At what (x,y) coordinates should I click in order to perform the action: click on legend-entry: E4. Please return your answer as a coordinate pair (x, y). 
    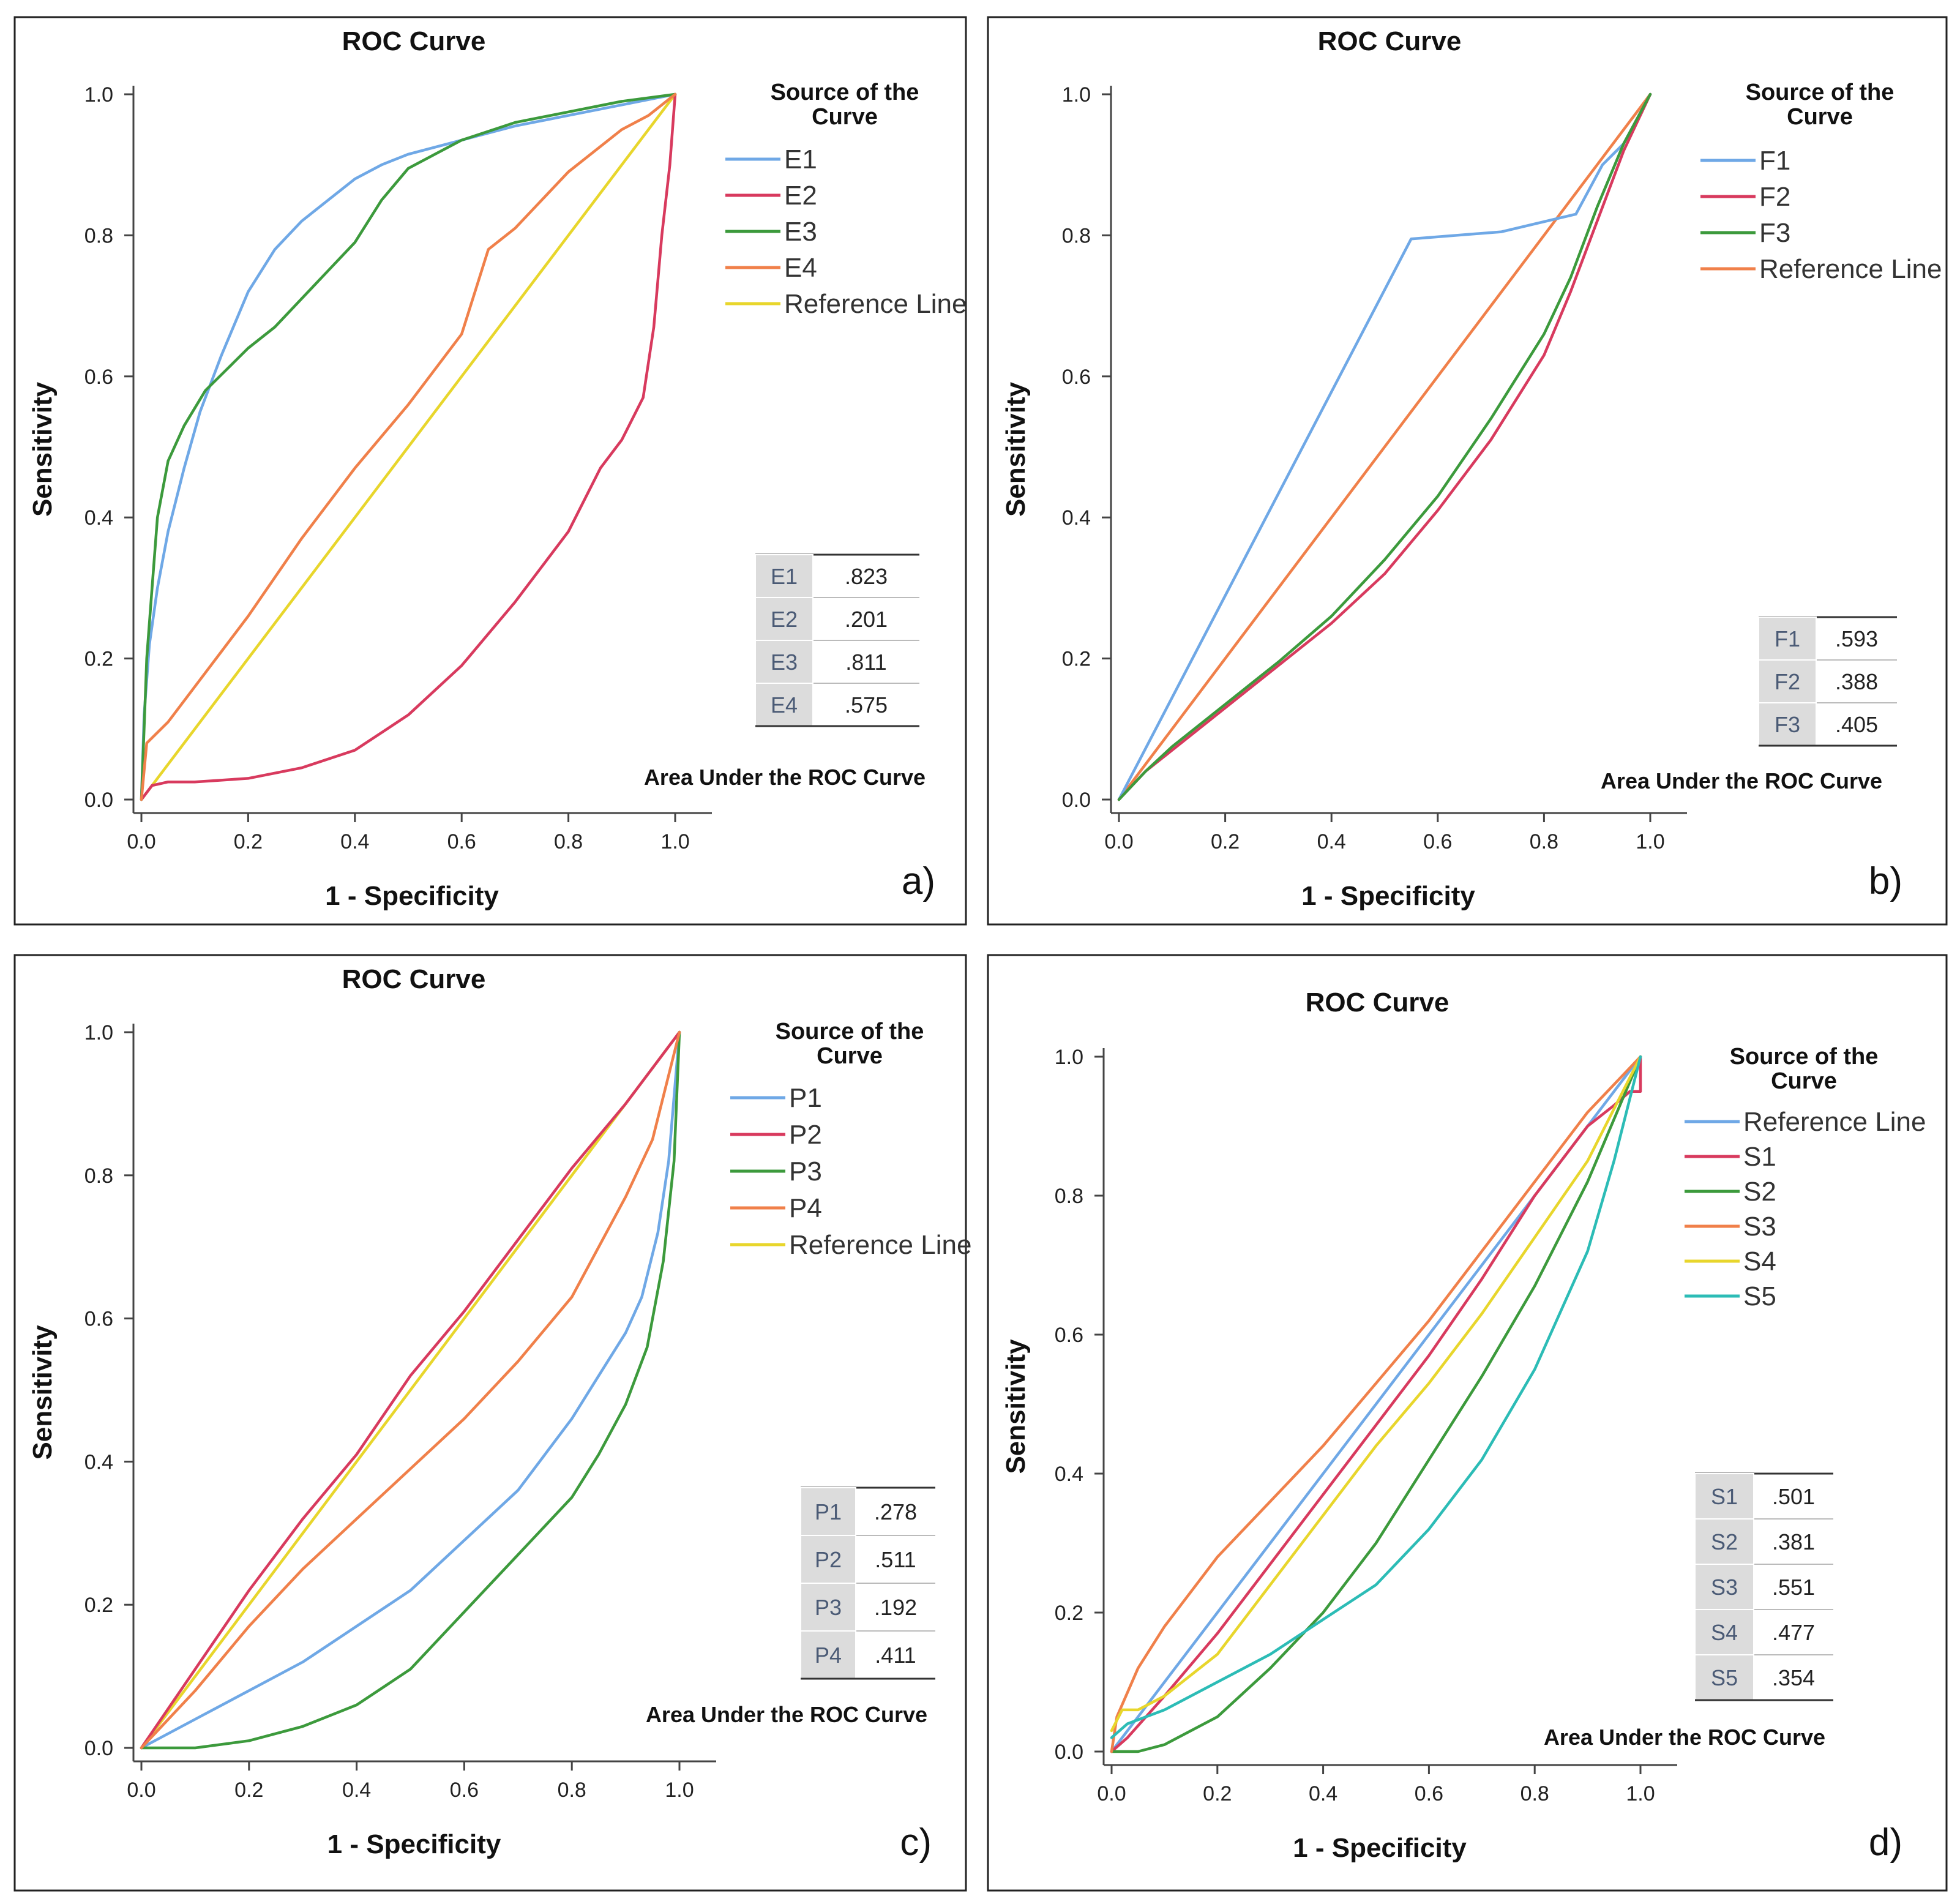
    Looking at the image, I should click on (800, 268).